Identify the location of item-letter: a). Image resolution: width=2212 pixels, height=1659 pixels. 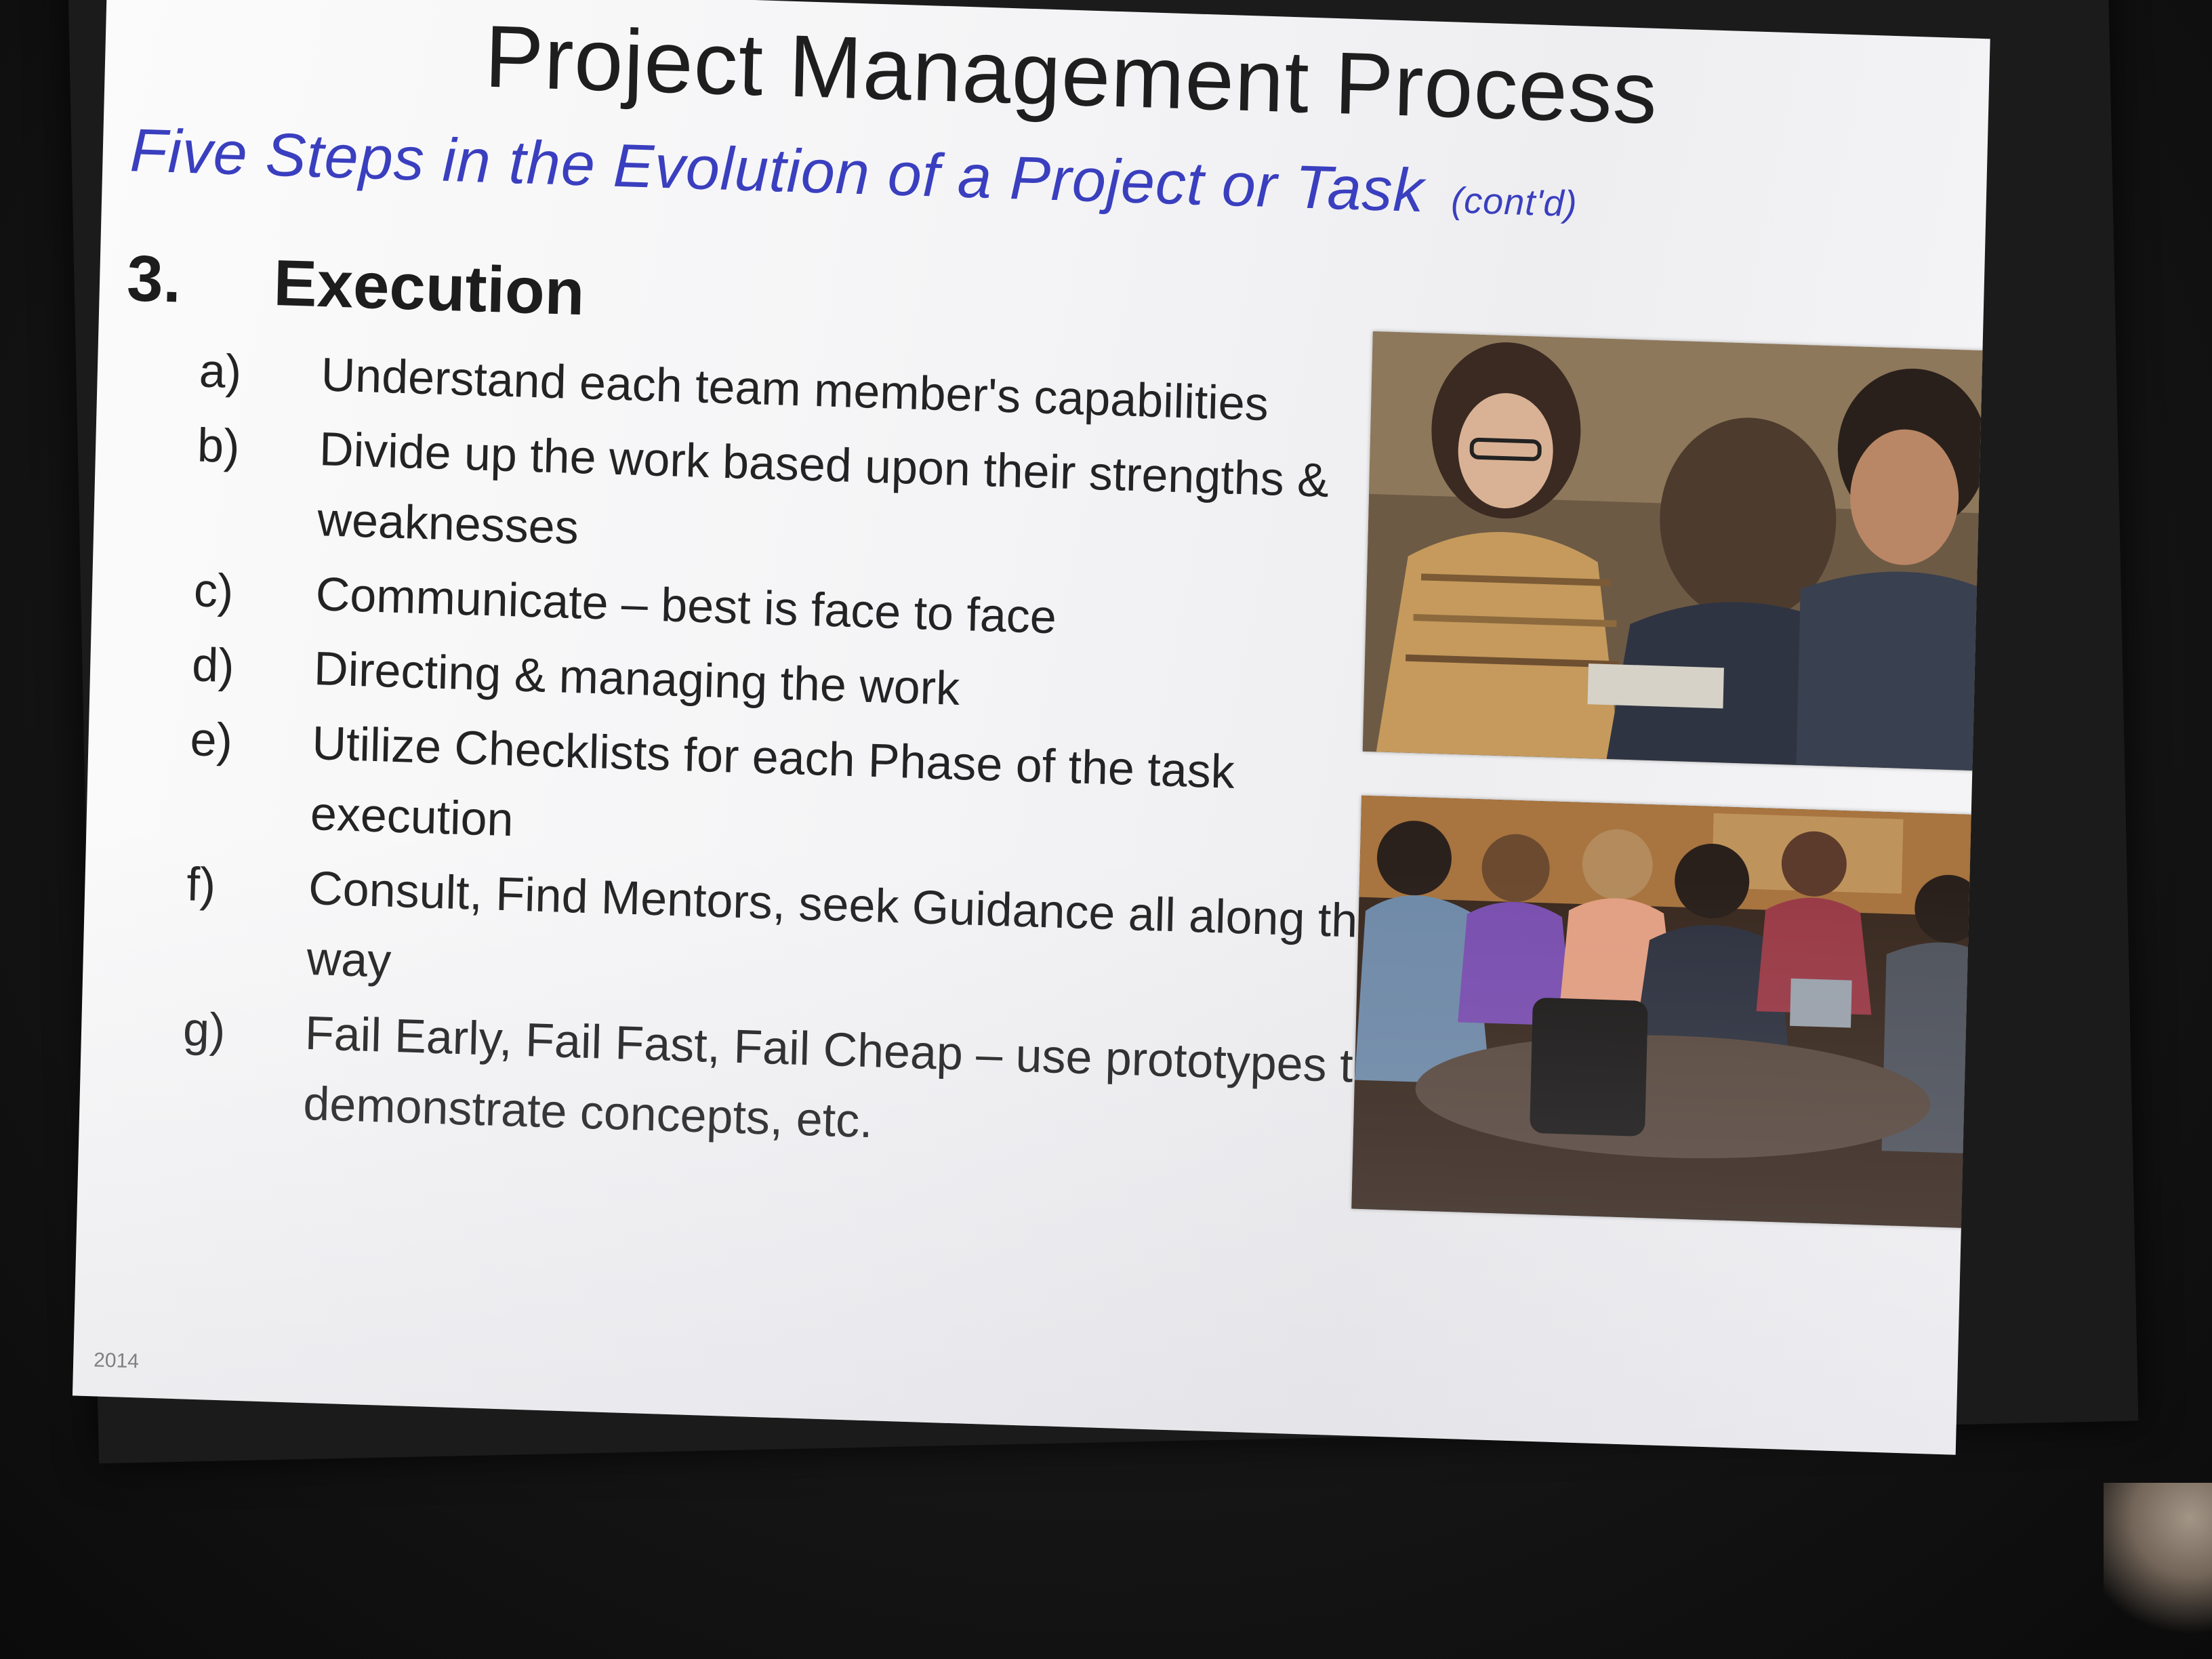
(221, 371).